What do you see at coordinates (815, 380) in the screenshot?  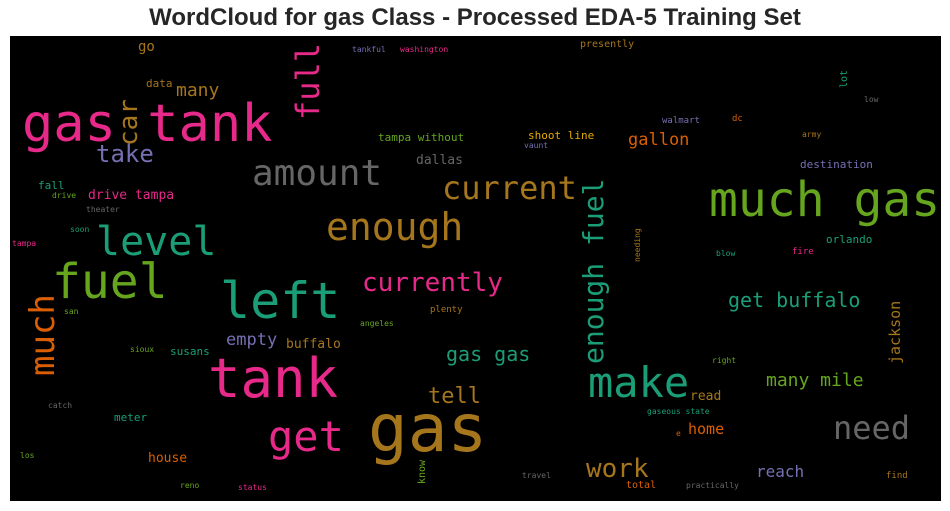 I see `word-many-mile: many mile` at bounding box center [815, 380].